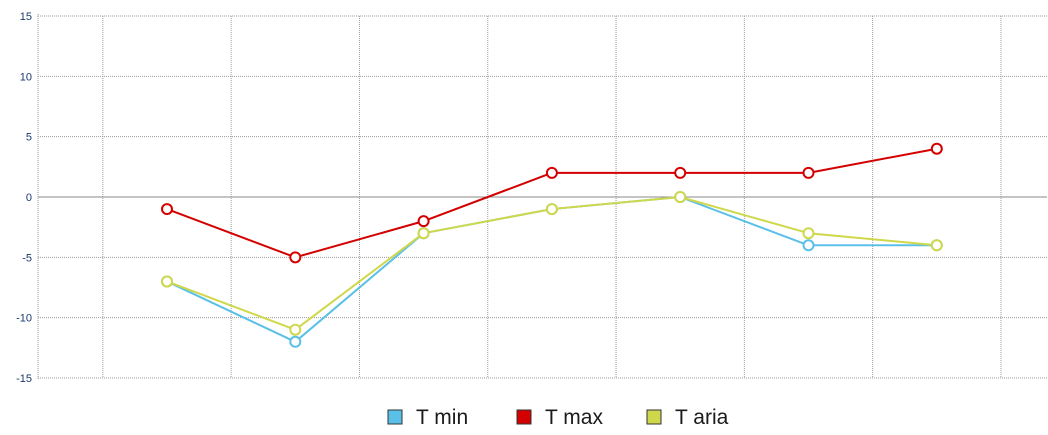 The width and height of the screenshot is (1048, 435). What do you see at coordinates (24, 319) in the screenshot?
I see `y-tick-label: -10` at bounding box center [24, 319].